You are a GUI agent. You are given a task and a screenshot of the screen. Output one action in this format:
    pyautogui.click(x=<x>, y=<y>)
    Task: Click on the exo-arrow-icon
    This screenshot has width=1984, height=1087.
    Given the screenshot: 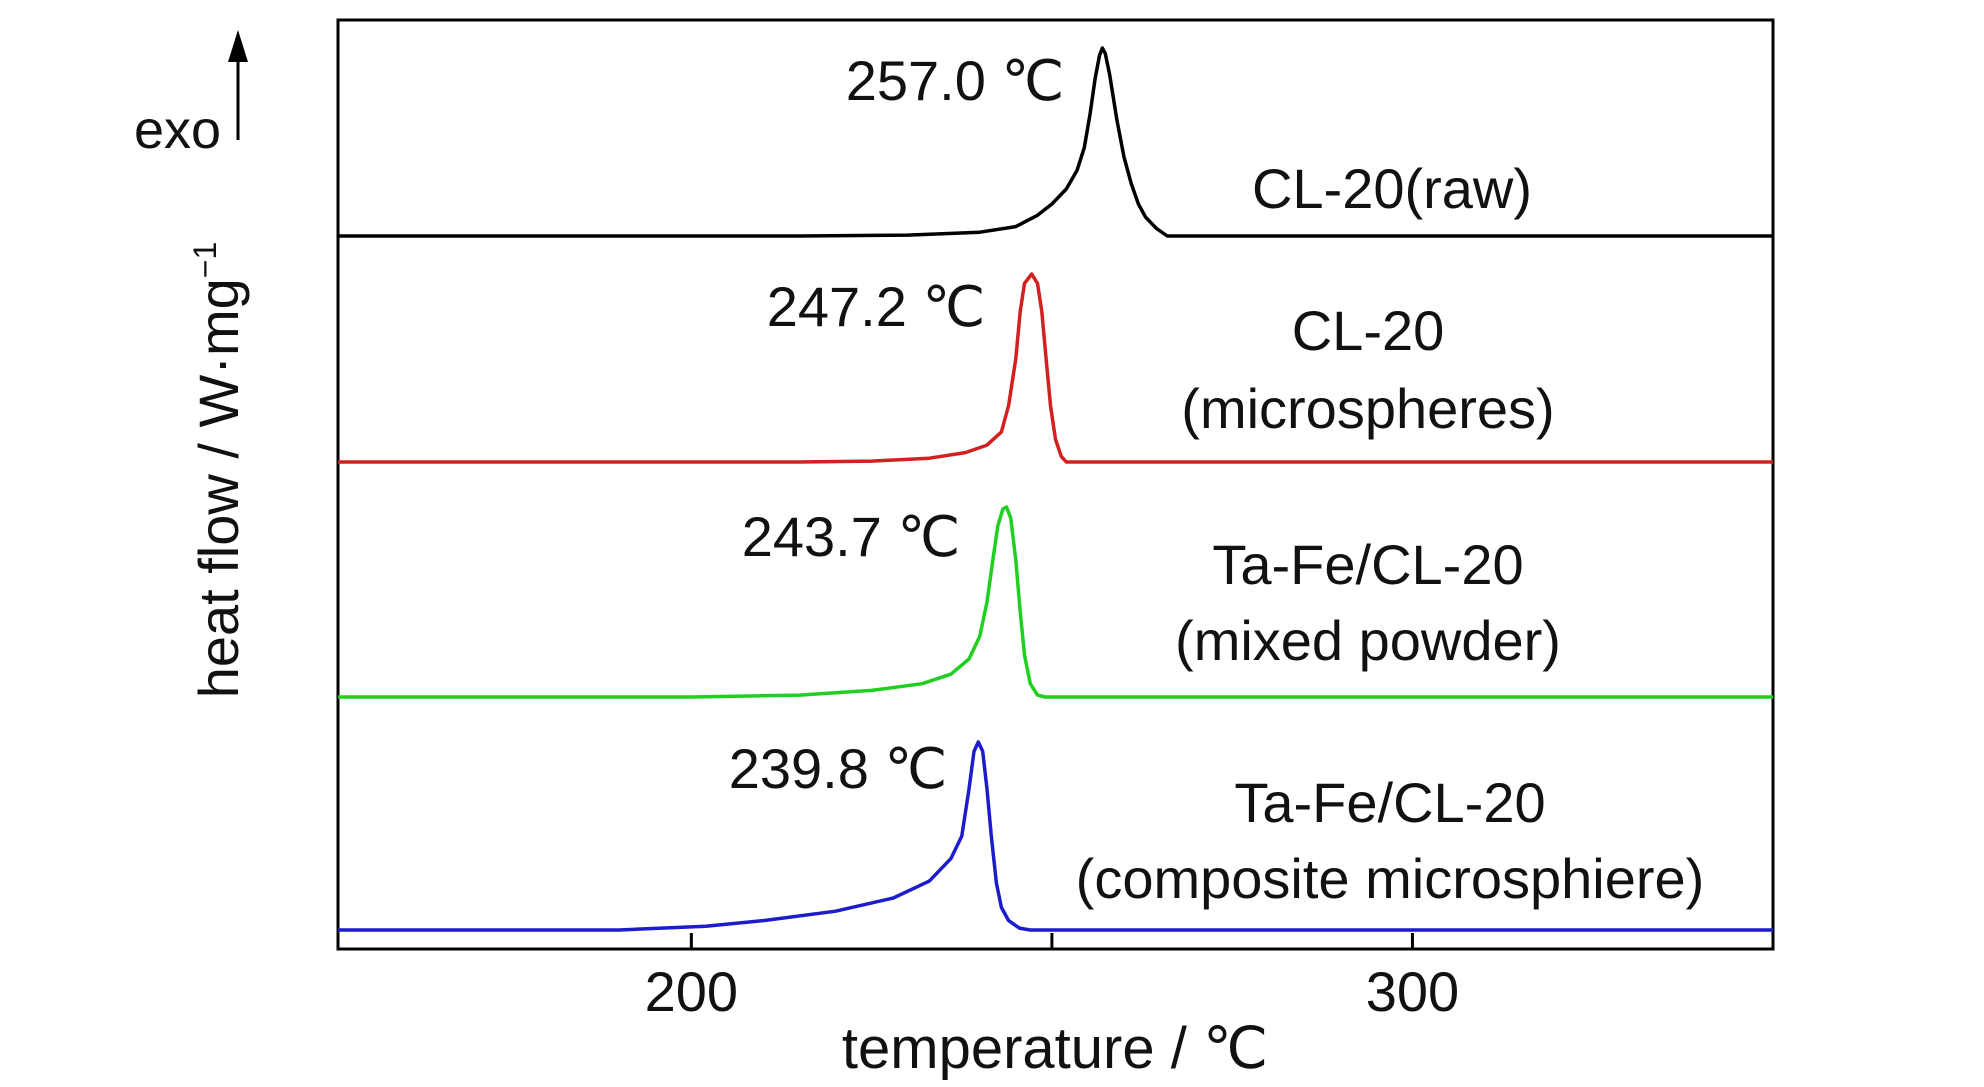 What is the action you would take?
    pyautogui.click(x=238, y=46)
    